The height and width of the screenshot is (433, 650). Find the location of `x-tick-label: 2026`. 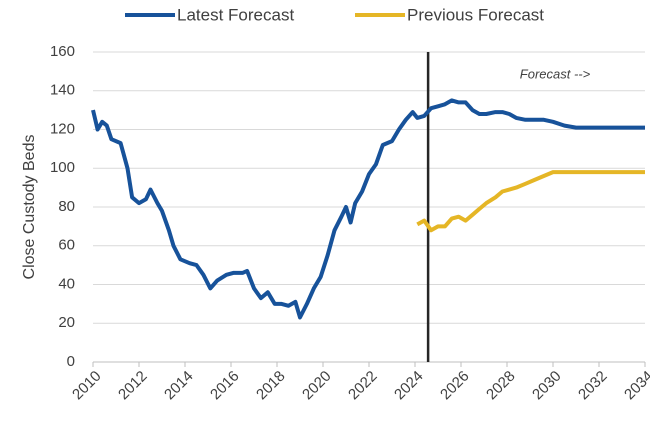

x-tick-label: 2026 is located at coordinates (455, 386).